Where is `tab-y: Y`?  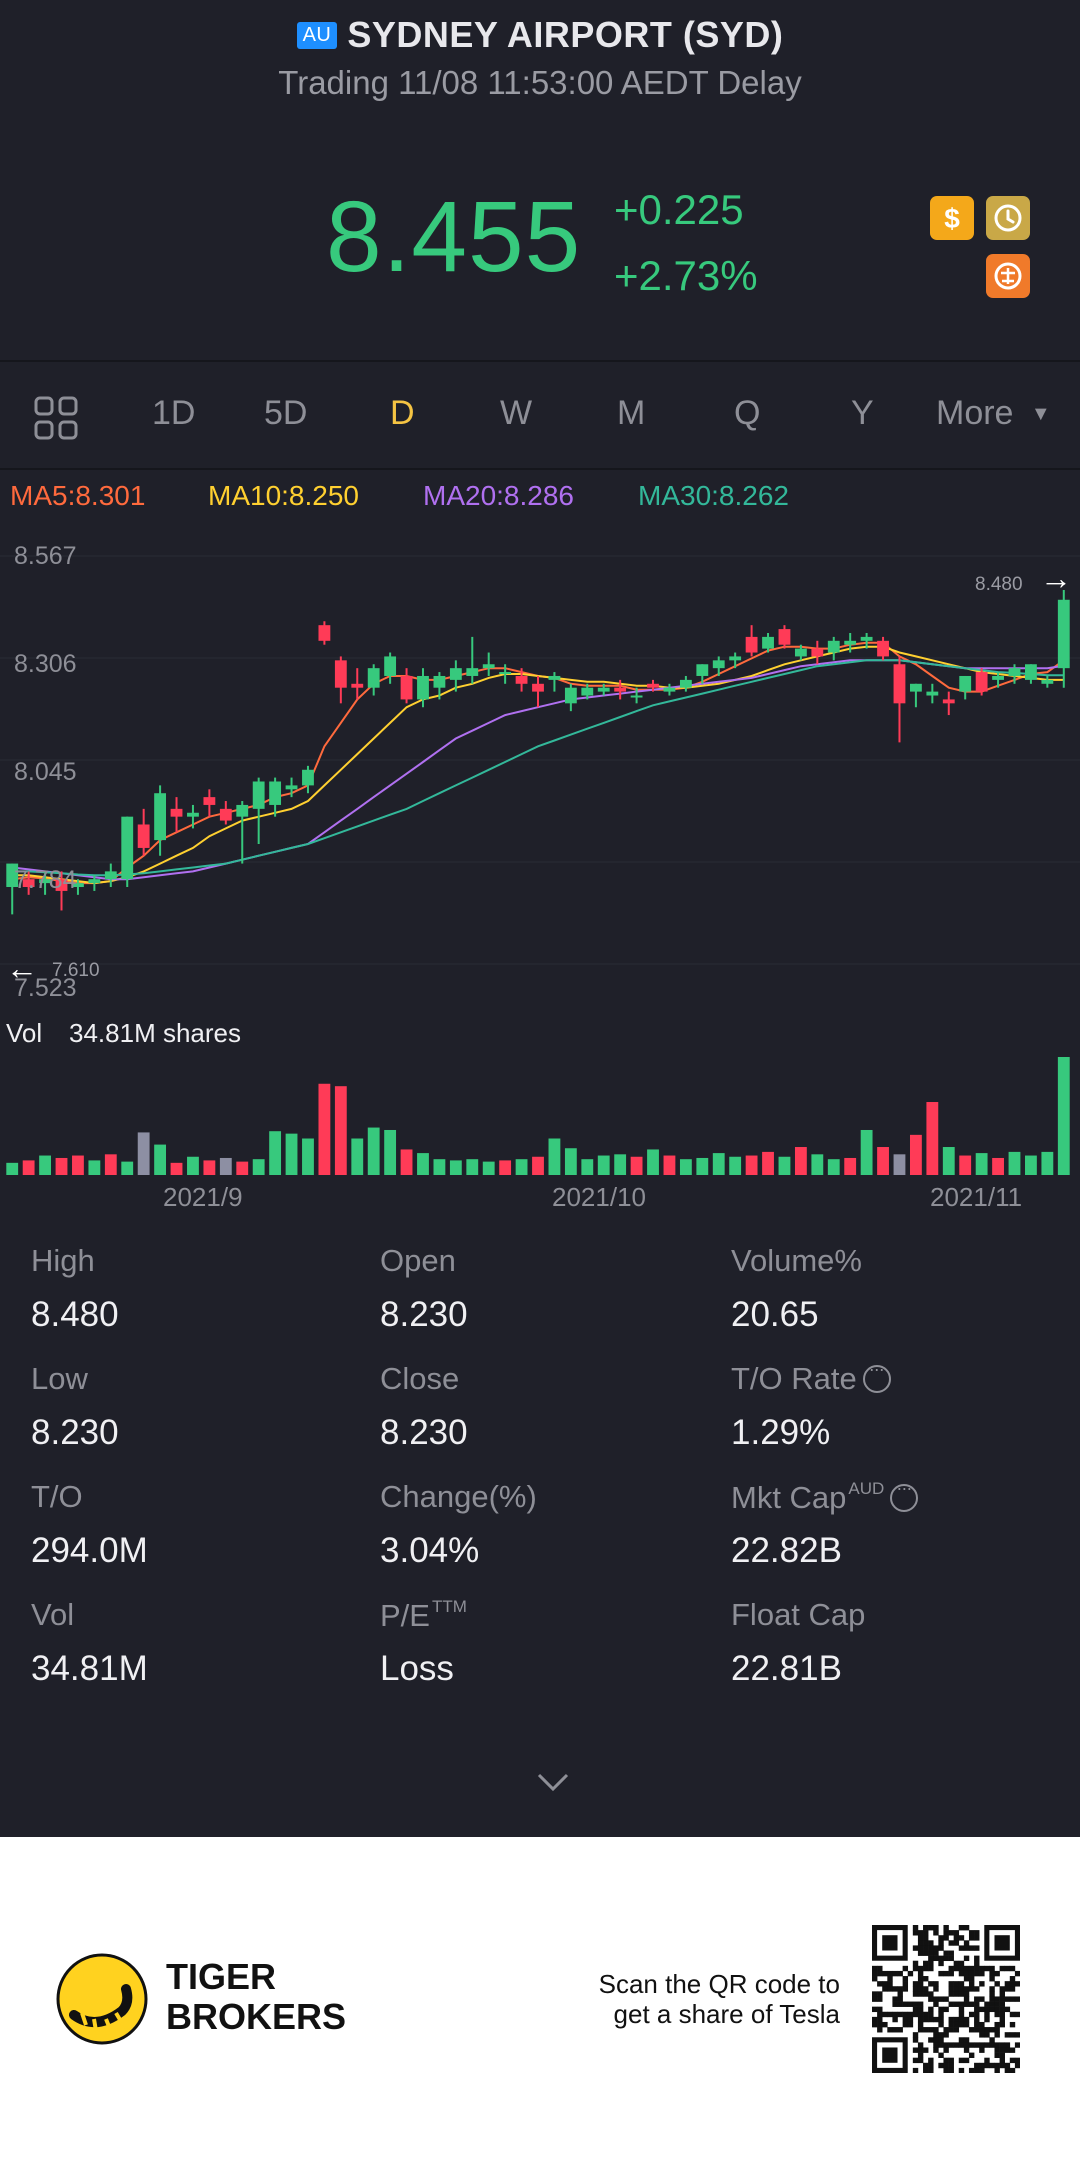 tab-y: Y is located at coordinates (862, 413).